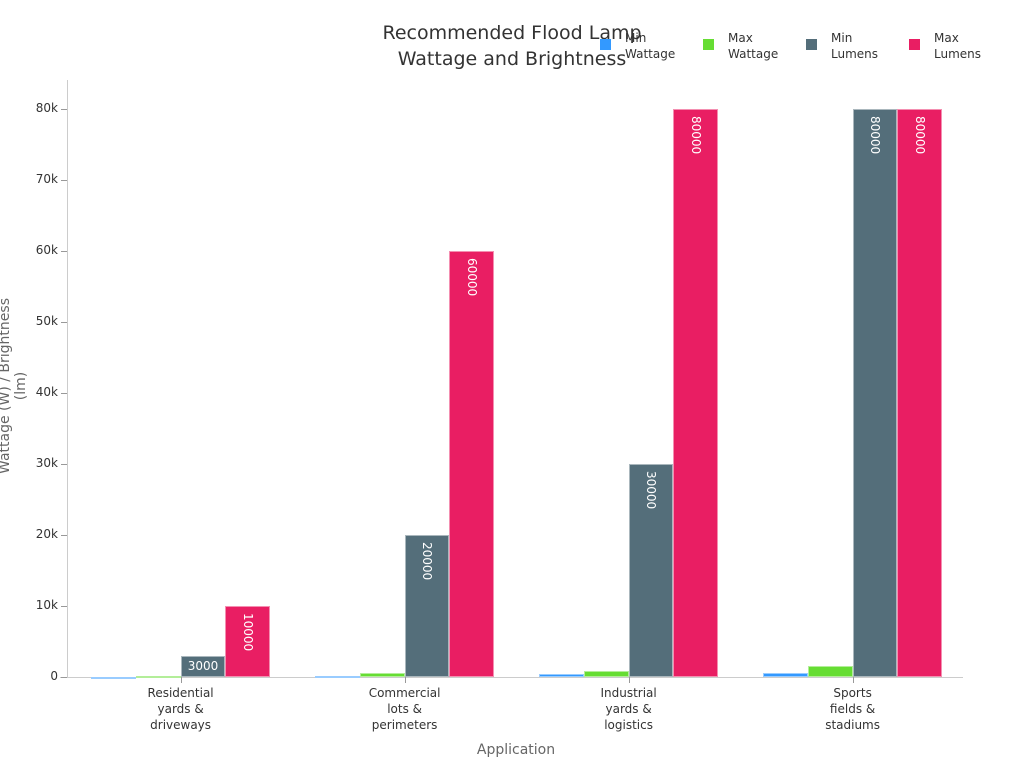  Describe the element at coordinates (54, 676) in the screenshot. I see `y-tick-label: 0` at that location.